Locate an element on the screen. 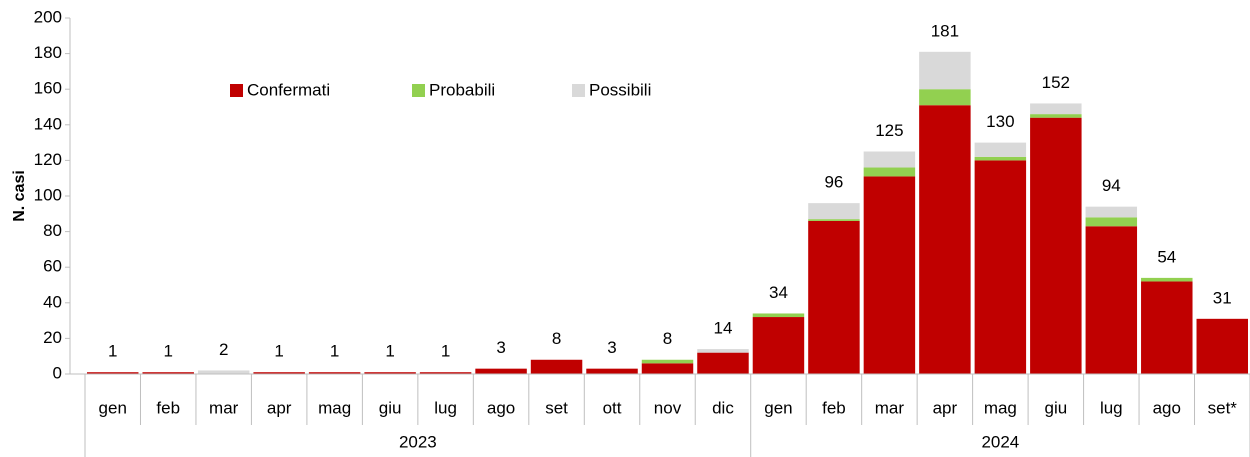 The image size is (1250, 457). y-tick-label: 120 is located at coordinates (48, 159).